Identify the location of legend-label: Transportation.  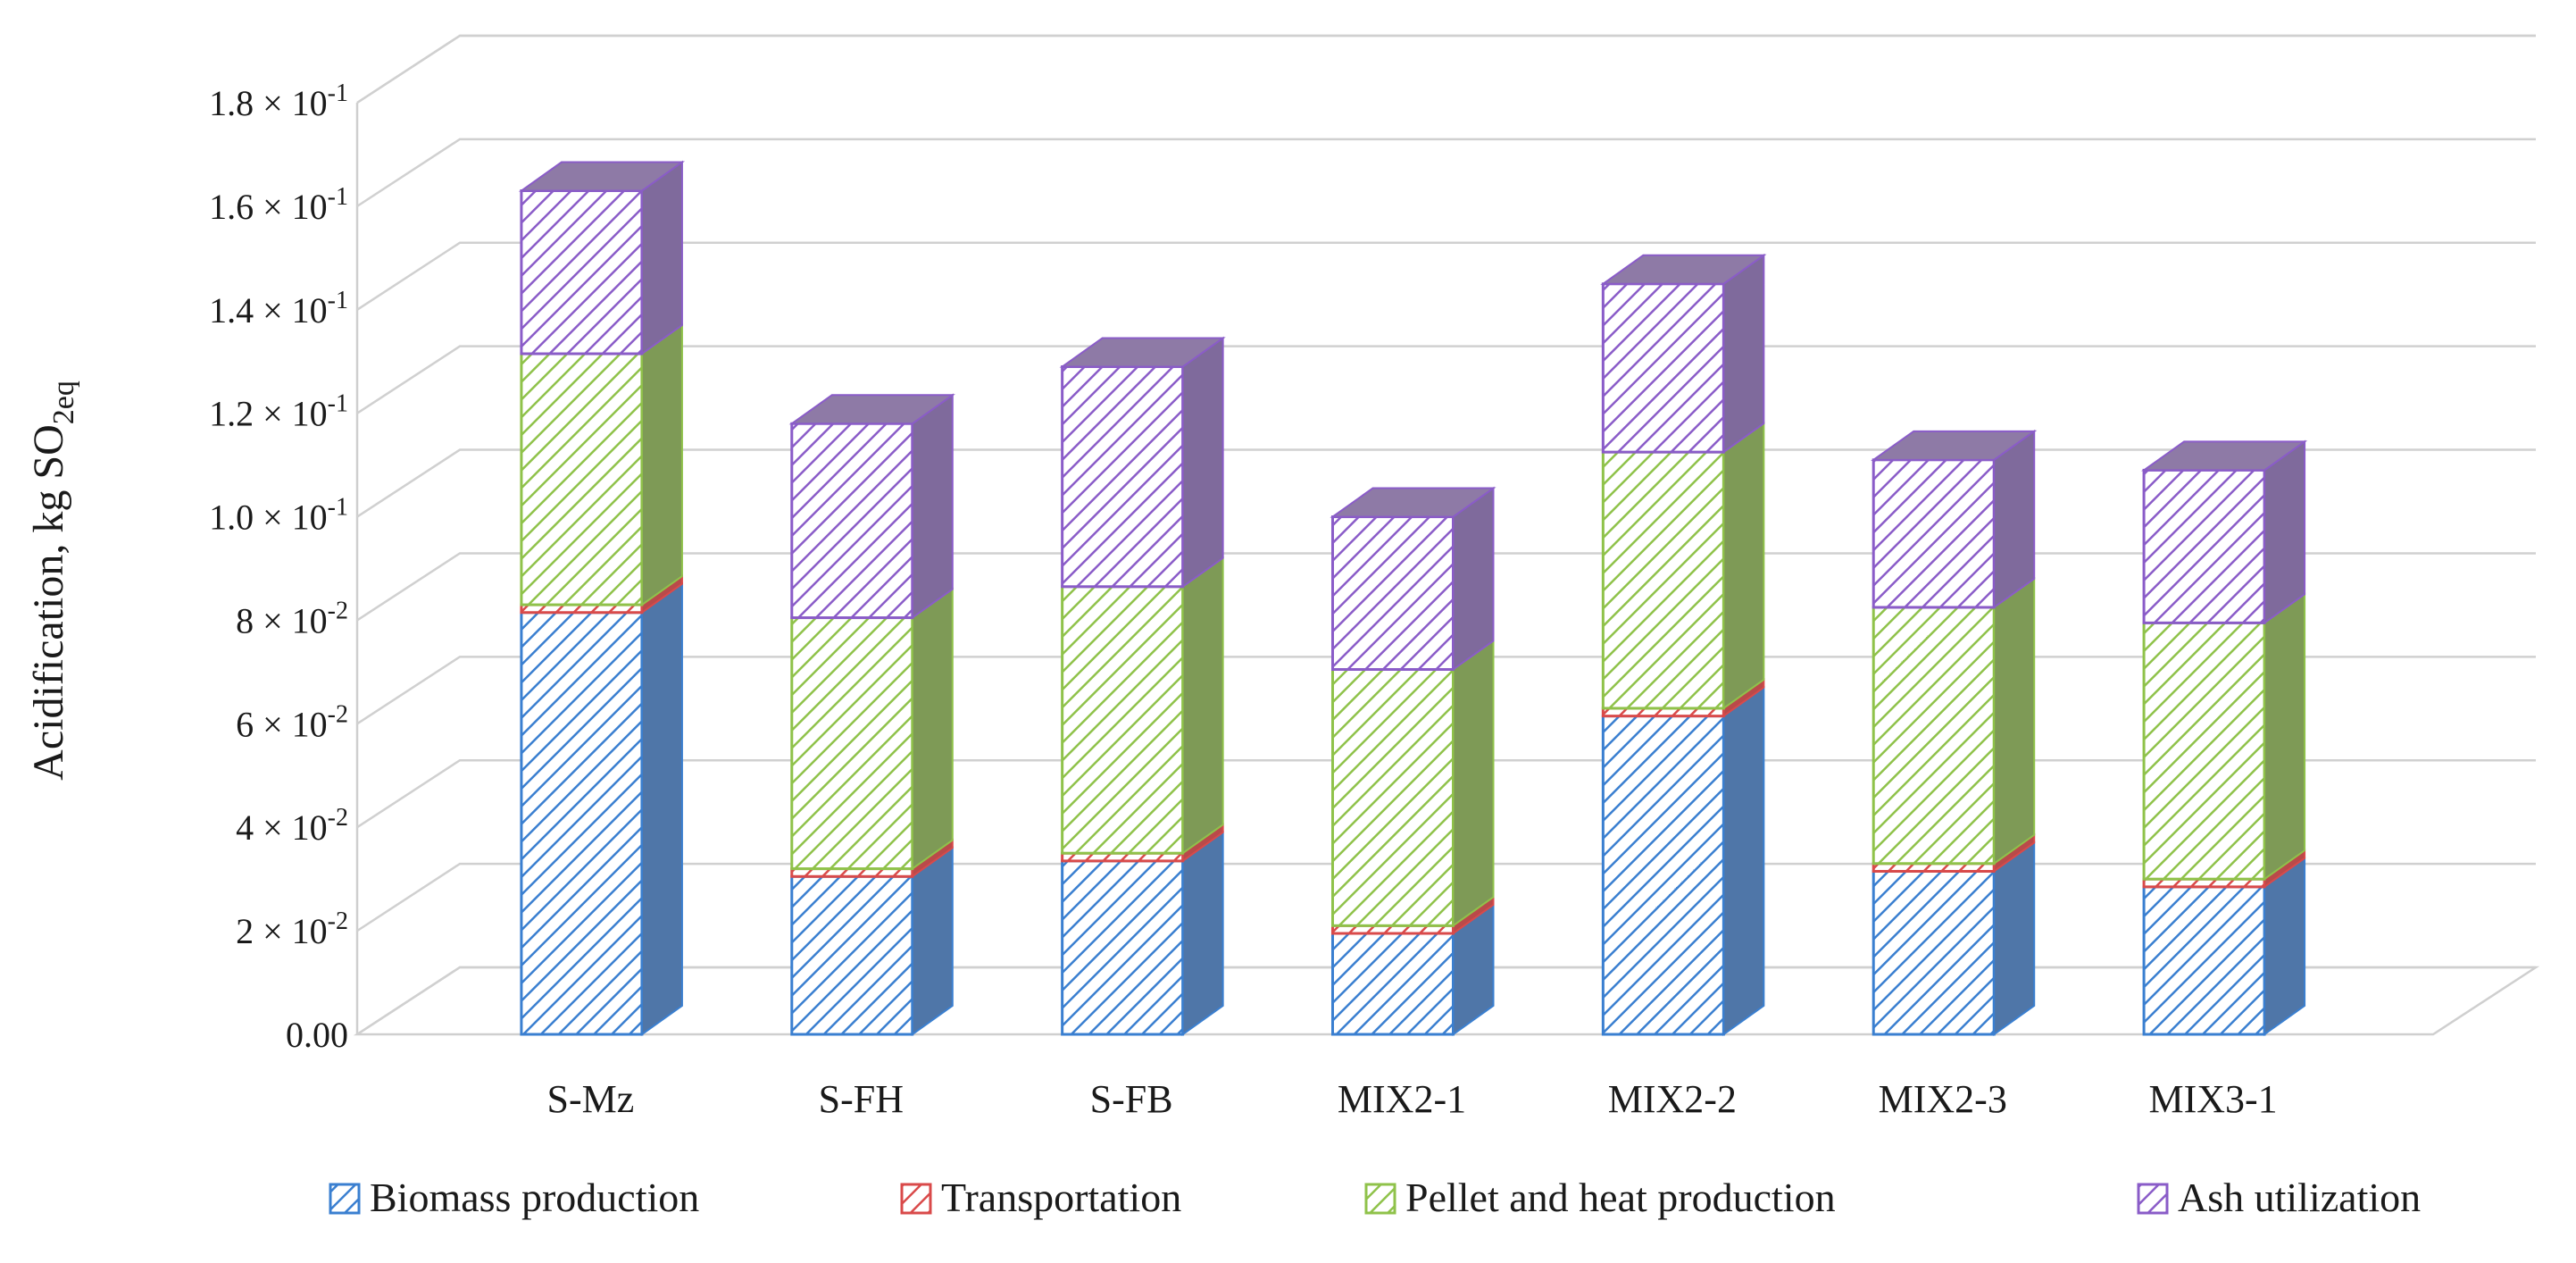
(1061, 1197).